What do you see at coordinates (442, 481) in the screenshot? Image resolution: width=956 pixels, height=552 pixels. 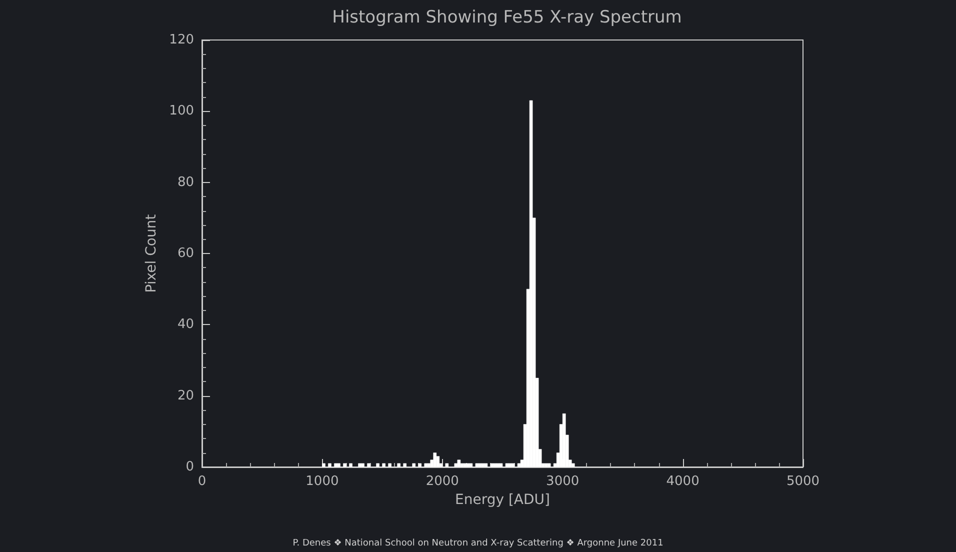 I see `x-tick-label: 2000` at bounding box center [442, 481].